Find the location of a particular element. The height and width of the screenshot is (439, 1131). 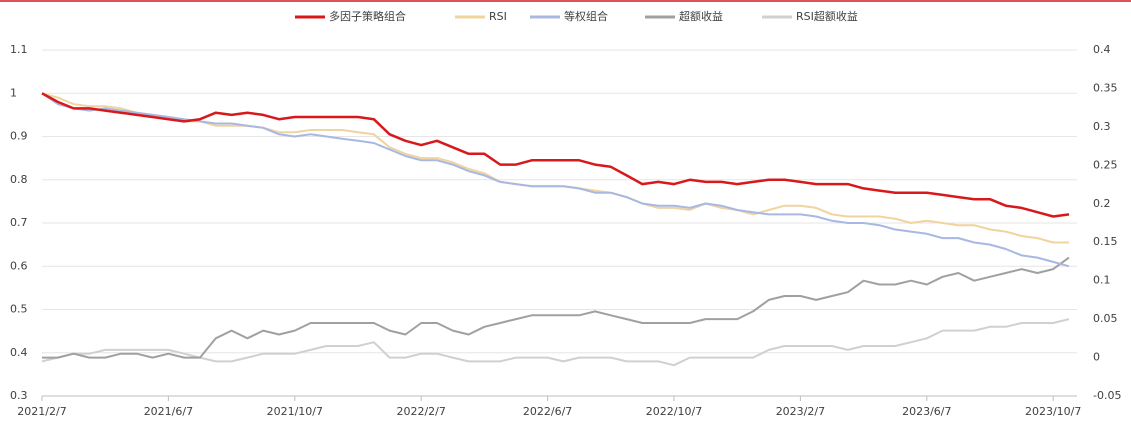

y2-tick-label: 0.2 is located at coordinates (1102, 203).